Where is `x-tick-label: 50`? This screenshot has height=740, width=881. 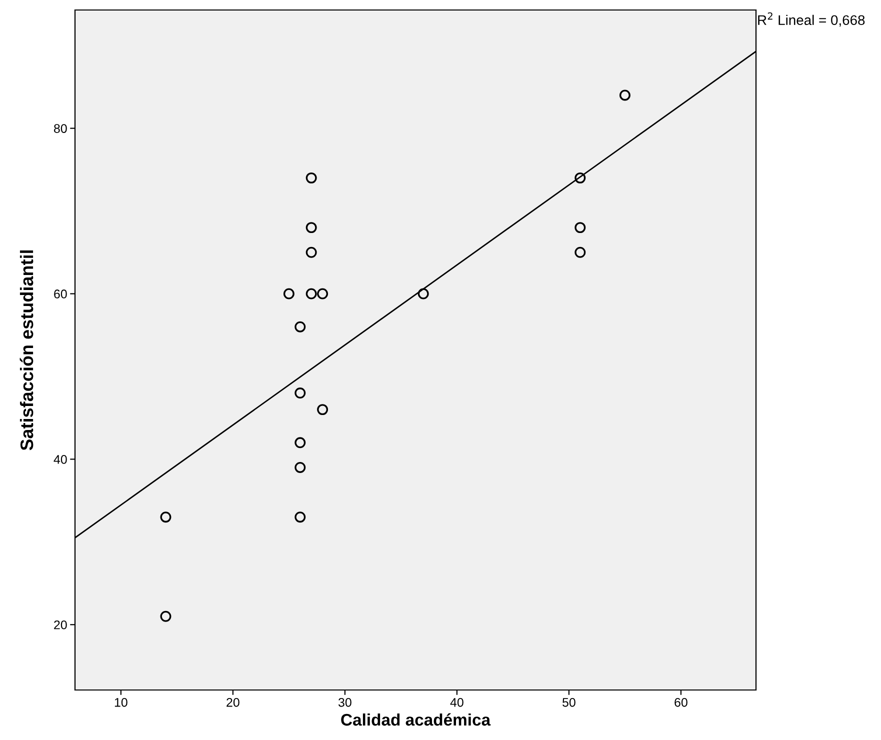 x-tick-label: 50 is located at coordinates (569, 702).